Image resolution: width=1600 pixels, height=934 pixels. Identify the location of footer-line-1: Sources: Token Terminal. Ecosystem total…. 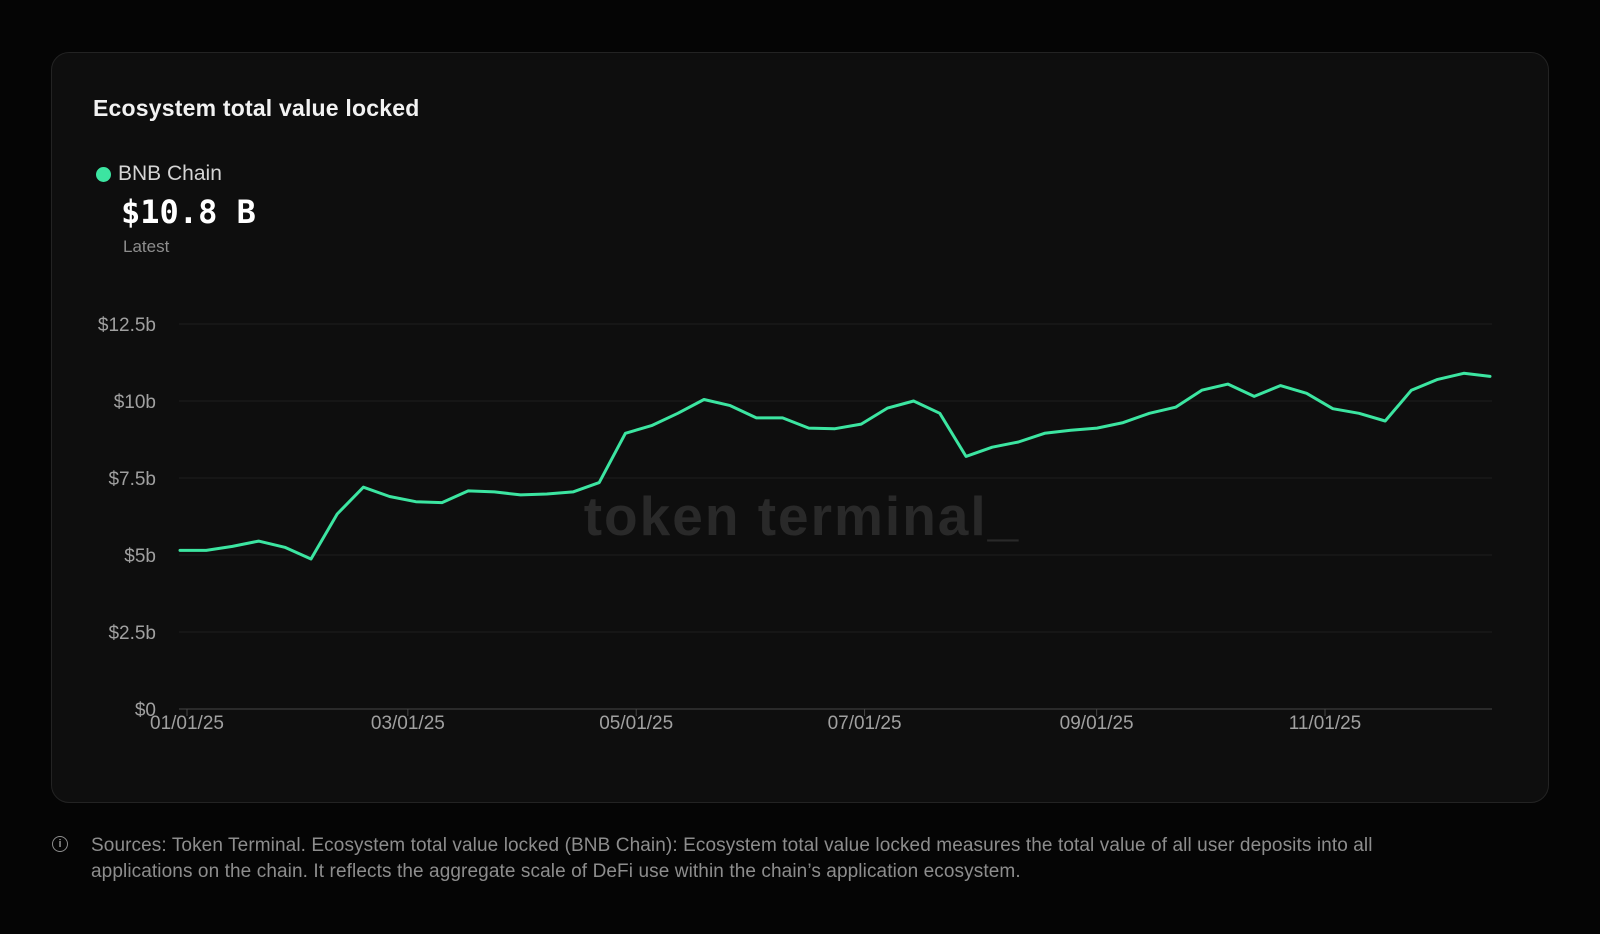
(732, 845).